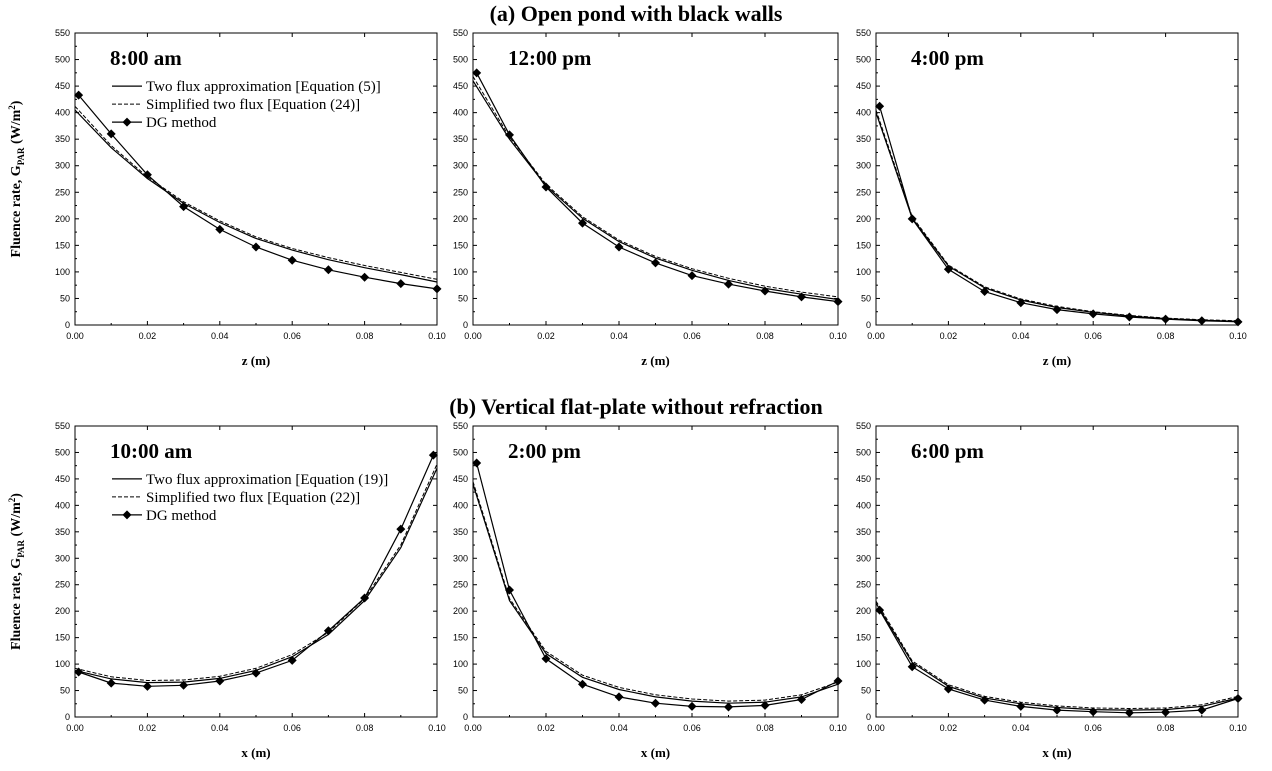  What do you see at coordinates (151, 451) in the screenshot?
I see `panel-time-title: 10:00 am` at bounding box center [151, 451].